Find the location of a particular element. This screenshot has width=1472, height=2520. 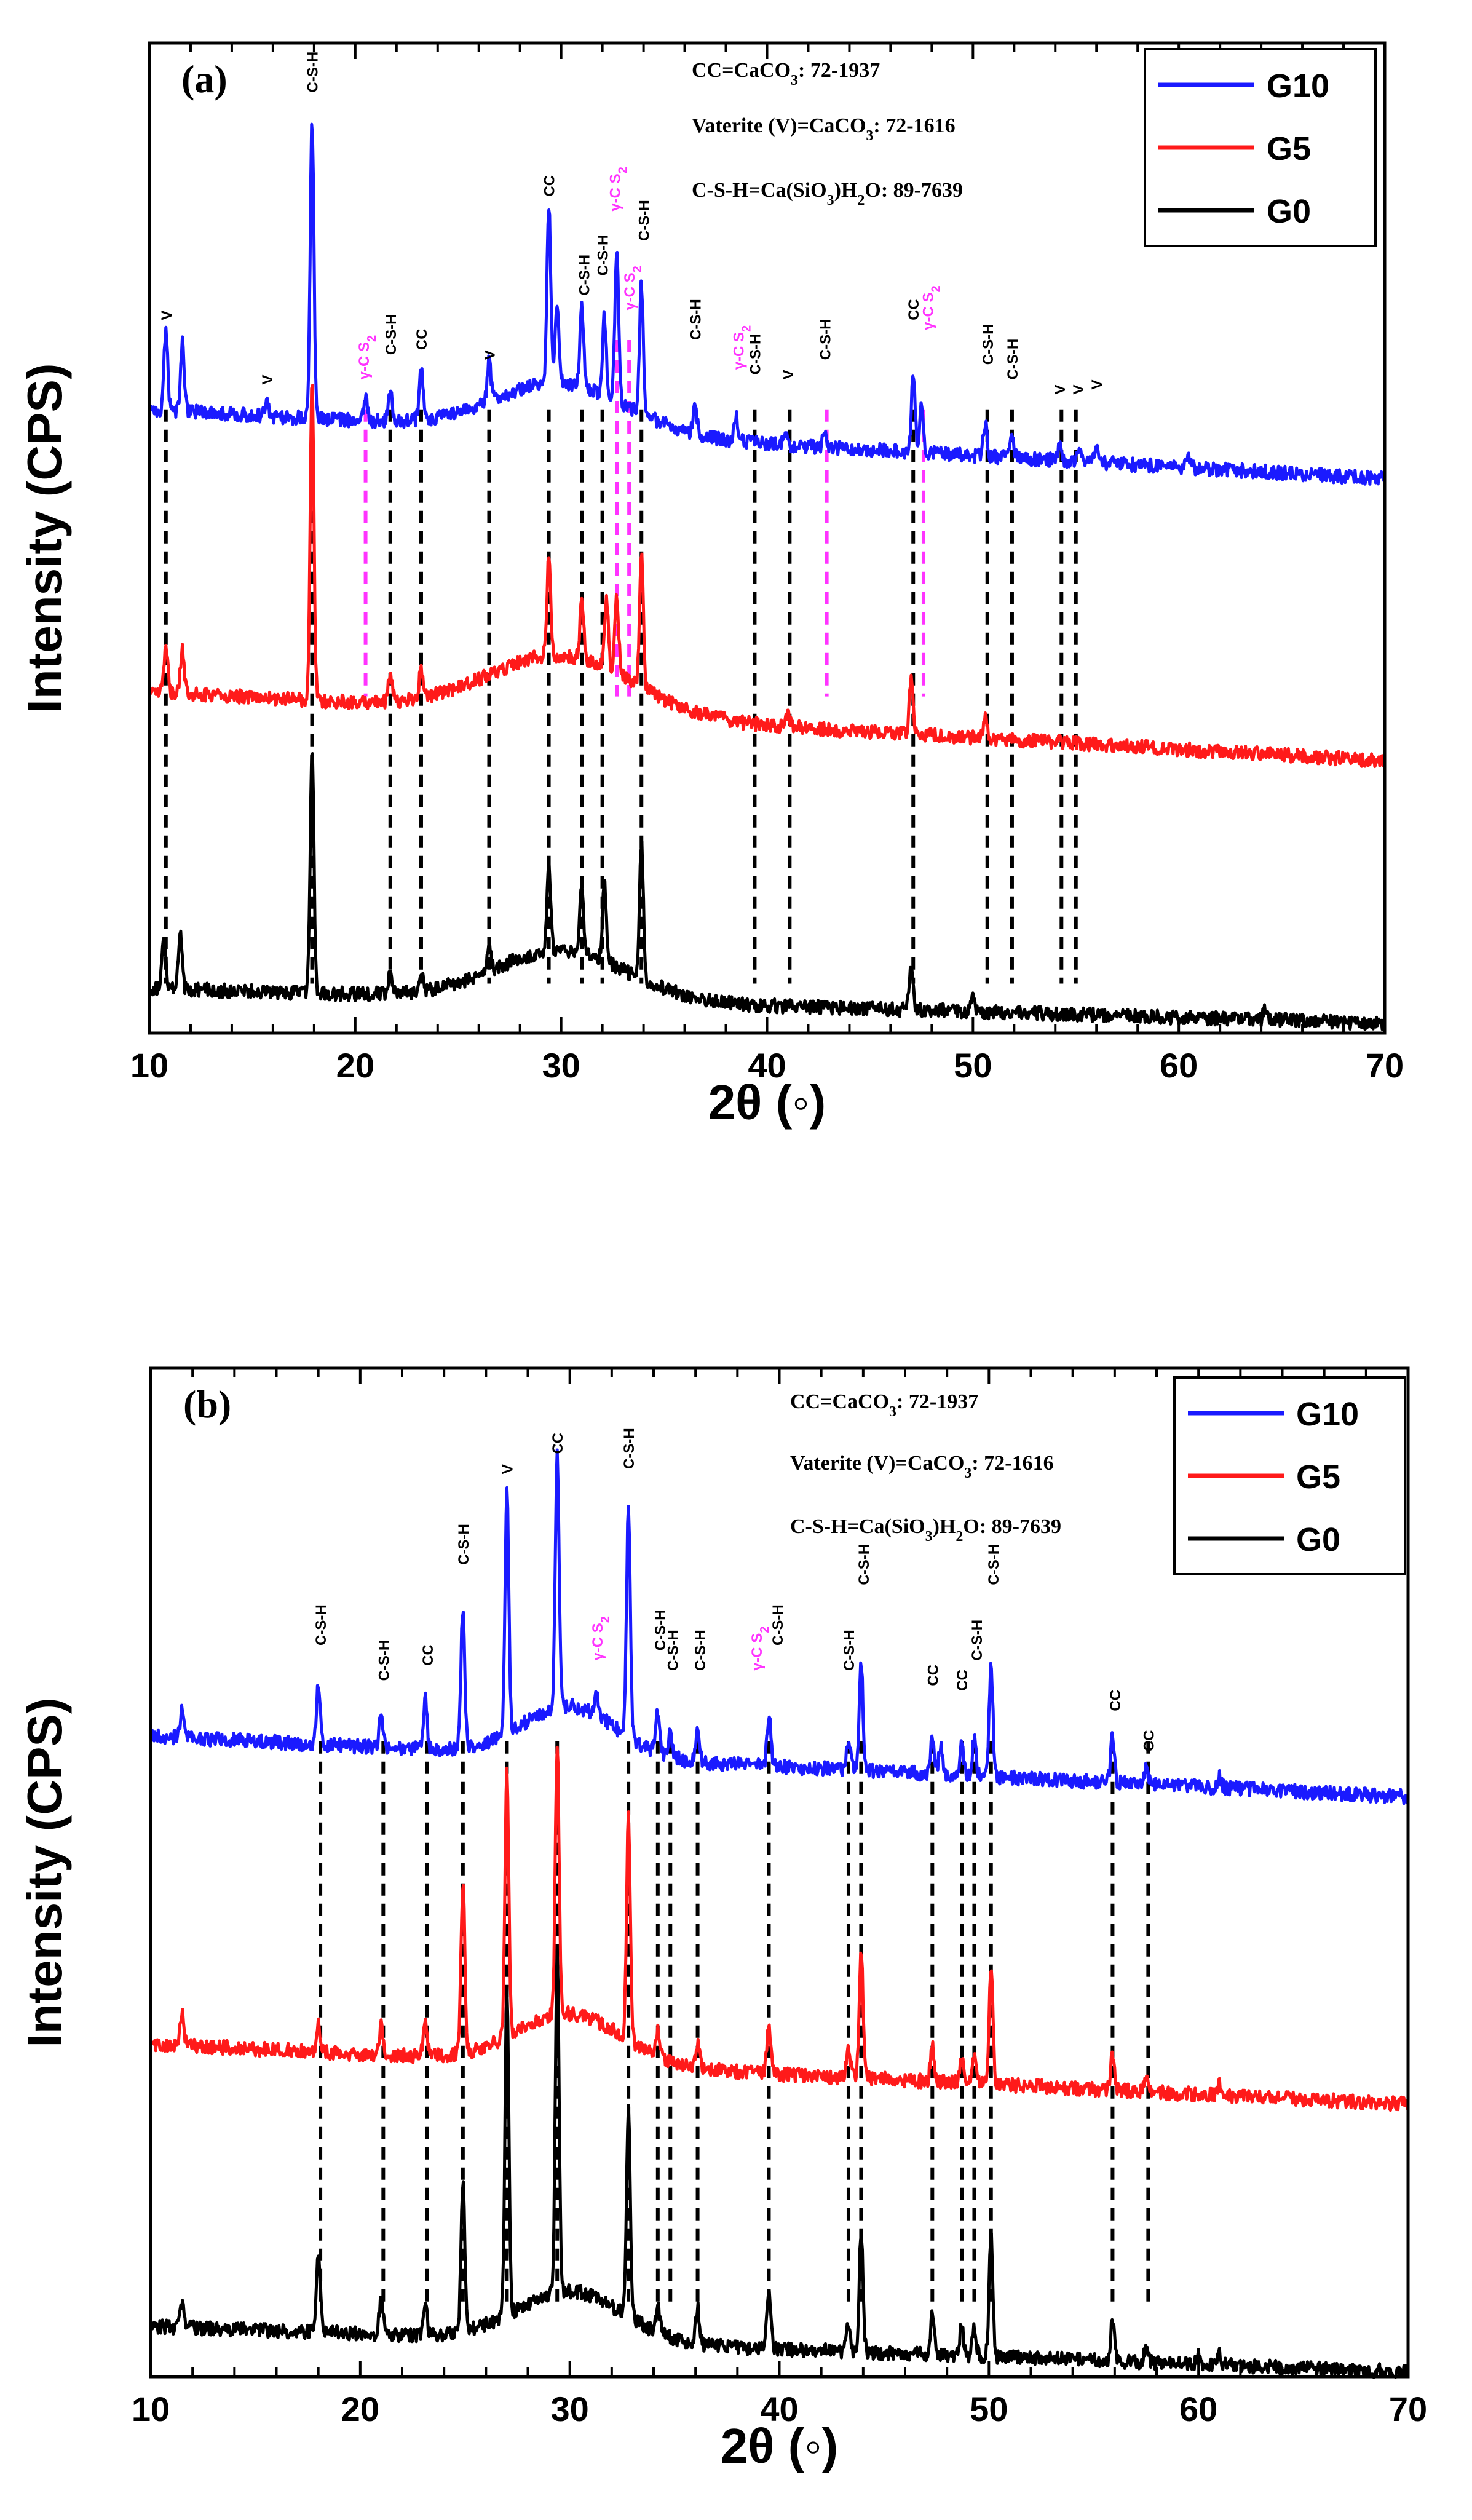

series-G0-line is located at coordinates (779, 2164).